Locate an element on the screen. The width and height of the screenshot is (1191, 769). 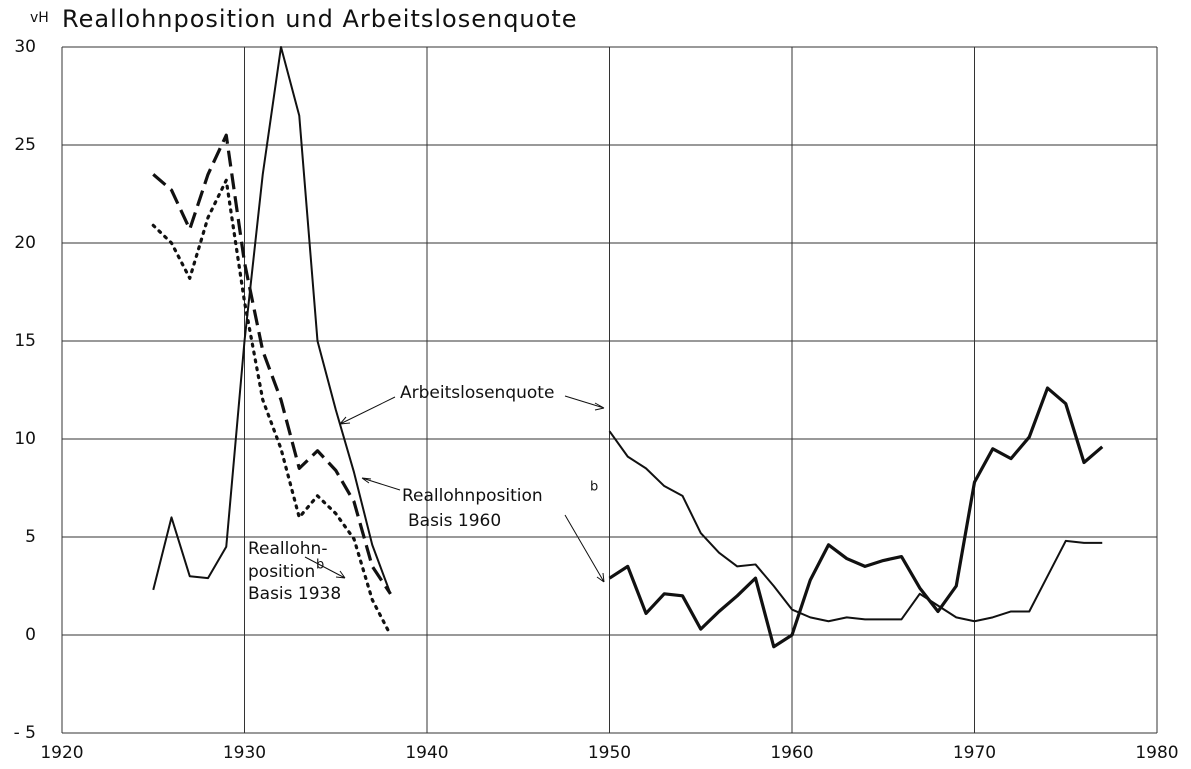
x-tick-label: 1920 is located at coordinates (61, 753).